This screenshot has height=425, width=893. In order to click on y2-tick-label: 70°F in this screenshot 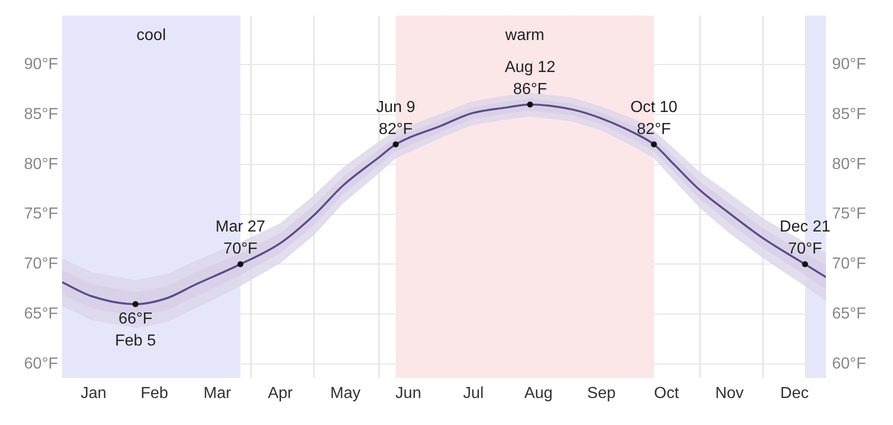, I will do `click(849, 264)`.